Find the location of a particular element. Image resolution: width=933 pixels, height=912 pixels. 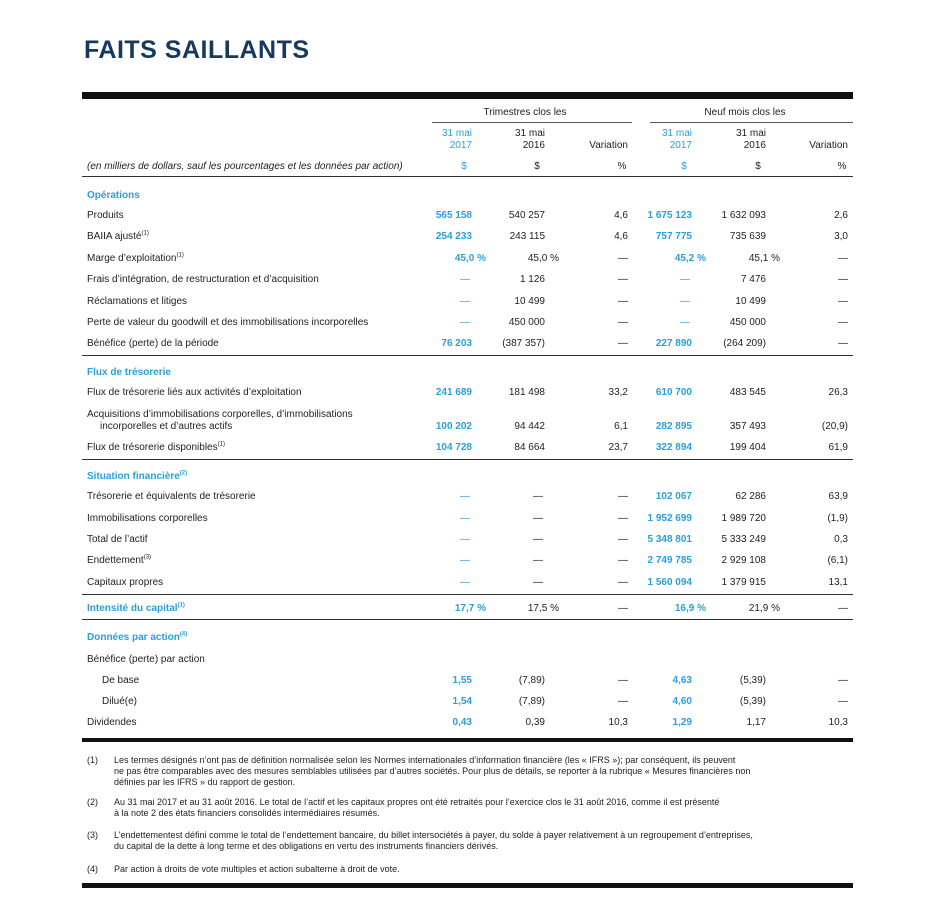

cell-col2: 84 664 is located at coordinates (529, 447).